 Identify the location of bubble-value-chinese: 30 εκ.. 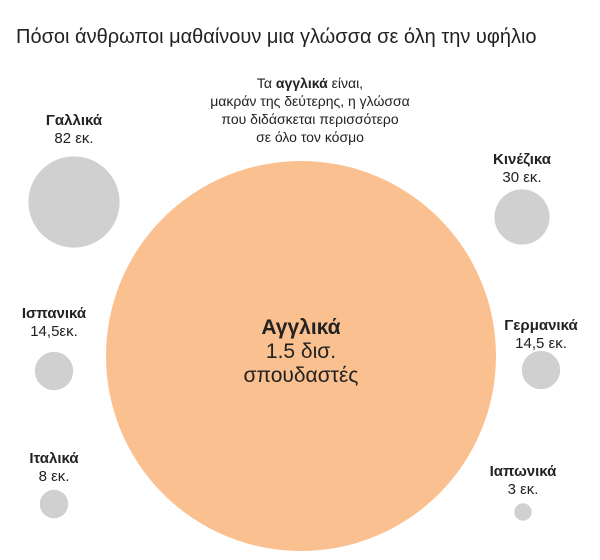
(521, 177).